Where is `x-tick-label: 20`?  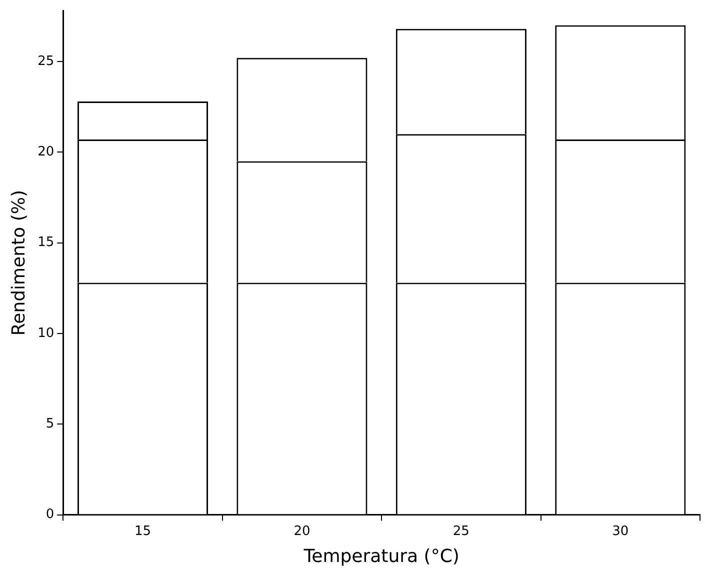 x-tick-label: 20 is located at coordinates (302, 531).